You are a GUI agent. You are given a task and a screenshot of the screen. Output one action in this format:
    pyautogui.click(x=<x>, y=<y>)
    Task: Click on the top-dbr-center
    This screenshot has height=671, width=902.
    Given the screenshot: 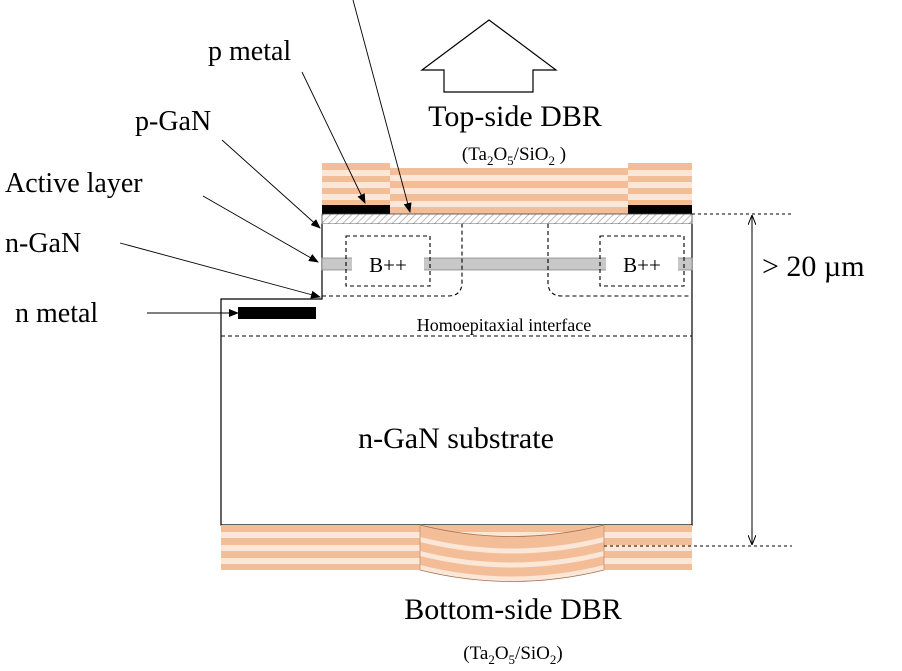 What is the action you would take?
    pyautogui.click(x=509, y=191)
    